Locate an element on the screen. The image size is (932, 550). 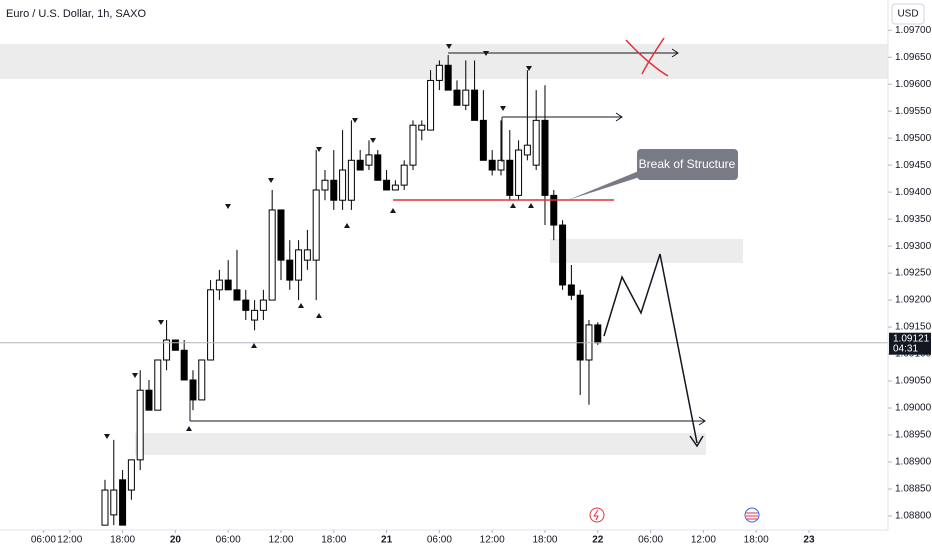
projection-path is located at coordinates (653, 350).